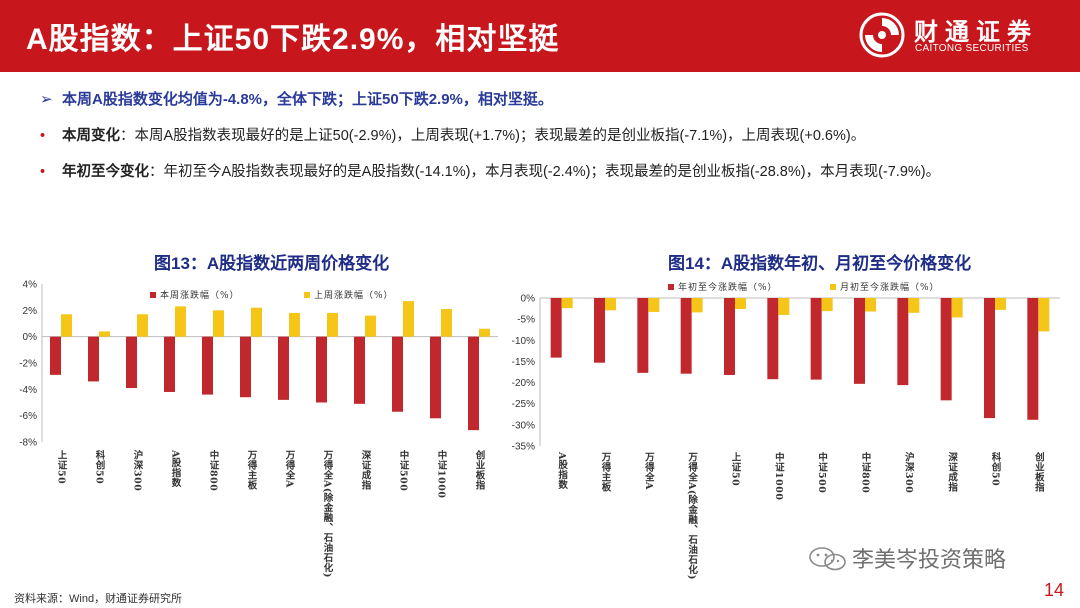  I want to click on logo-text-en: CAITONG SECURITIES, so click(972, 48).